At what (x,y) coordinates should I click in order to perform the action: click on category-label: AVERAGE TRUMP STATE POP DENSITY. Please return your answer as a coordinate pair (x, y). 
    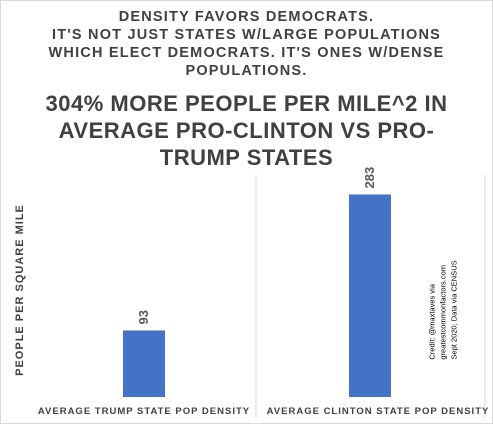
    Looking at the image, I should click on (144, 411).